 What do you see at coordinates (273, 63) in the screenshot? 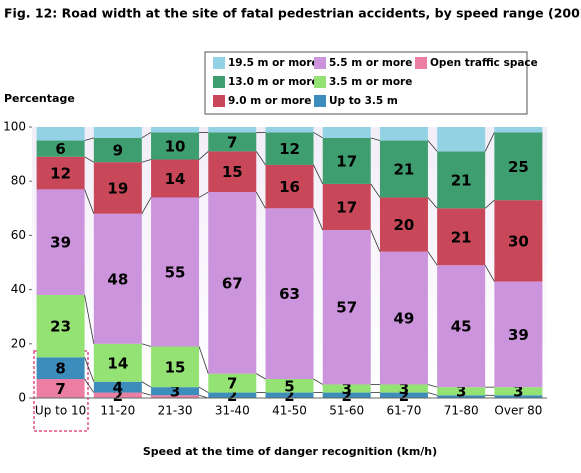
I see `legend-label: 19.5 m or more` at bounding box center [273, 63].